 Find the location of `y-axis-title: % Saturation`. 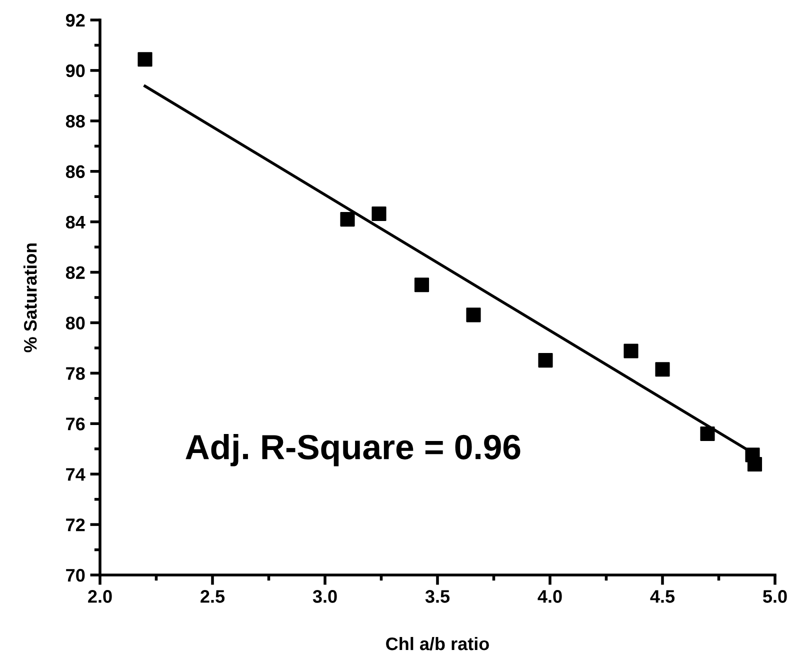

y-axis-title: % Saturation is located at coordinates (30, 297).